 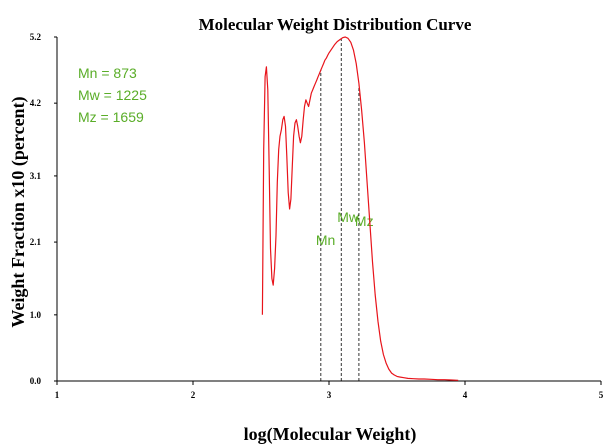 I want to click on stat-label: Mn = 873, so click(x=107, y=73).